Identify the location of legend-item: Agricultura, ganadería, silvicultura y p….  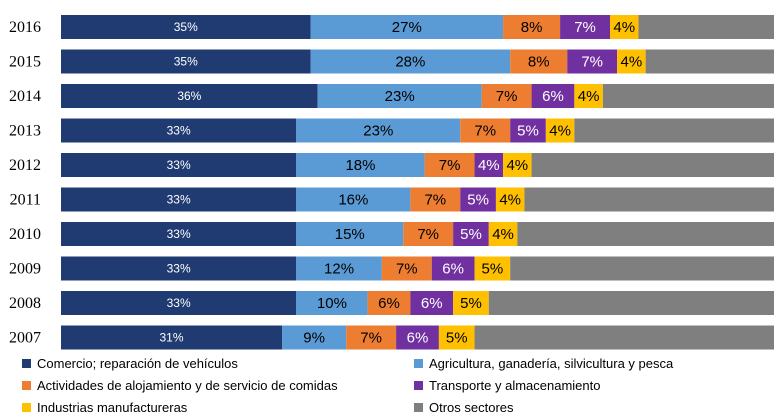
(543, 363).